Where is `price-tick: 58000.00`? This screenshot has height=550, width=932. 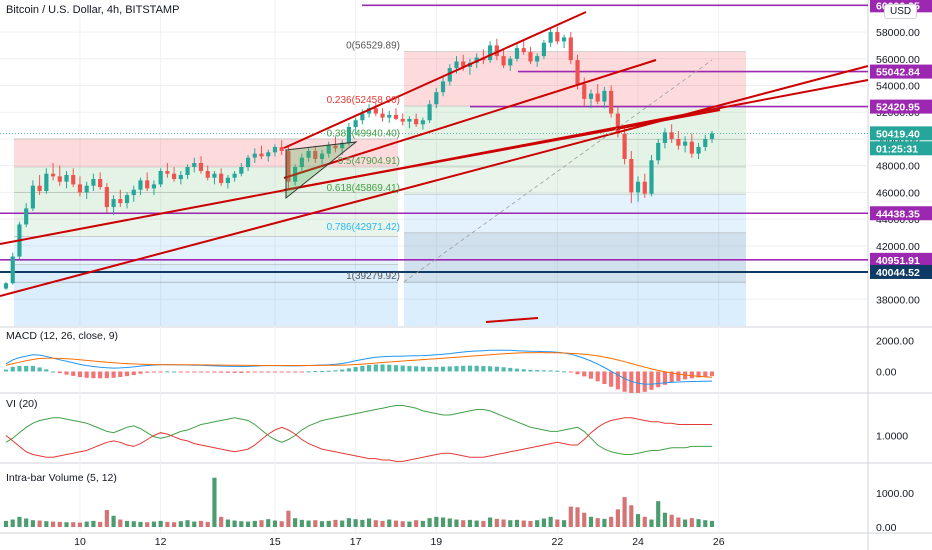 price-tick: 58000.00 is located at coordinates (898, 33).